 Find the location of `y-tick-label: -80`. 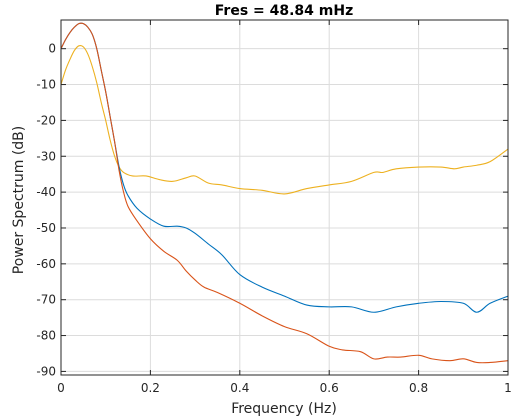

y-tick-label: -80 is located at coordinates (46, 336).